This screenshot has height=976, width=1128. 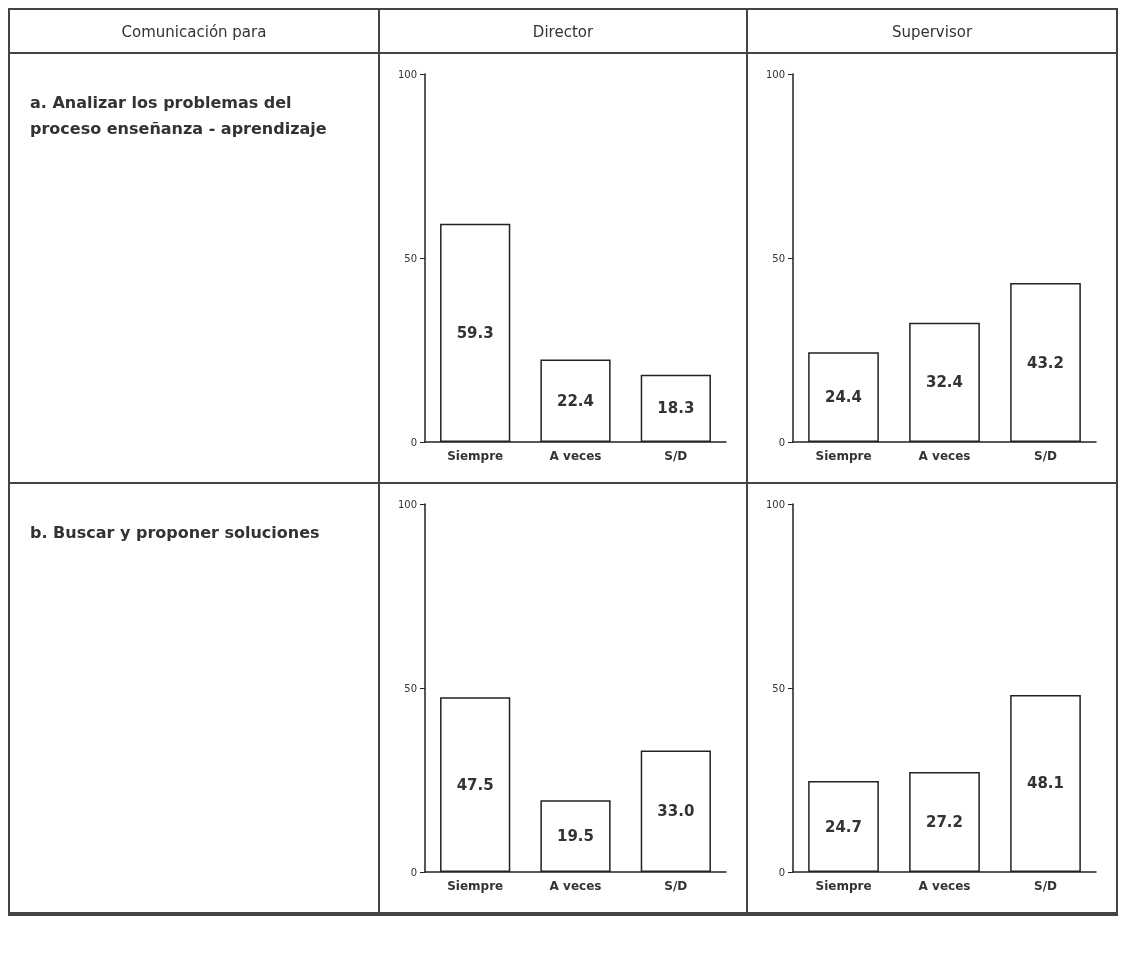 What do you see at coordinates (475, 784) in the screenshot?
I see `data-label: 47.5` at bounding box center [475, 784].